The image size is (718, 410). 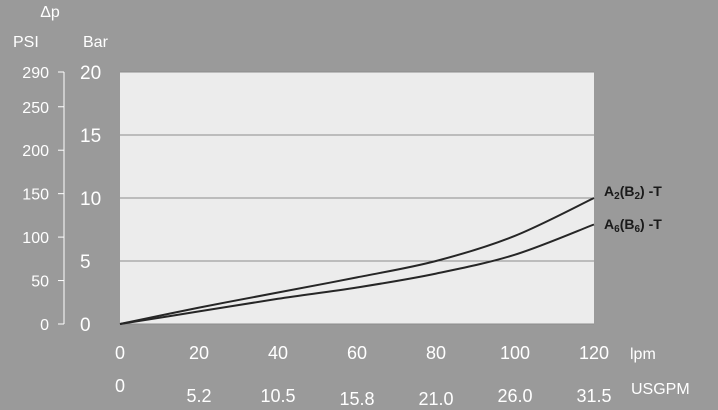 I want to click on x2-unit-label: USGPM, so click(x=660, y=389).